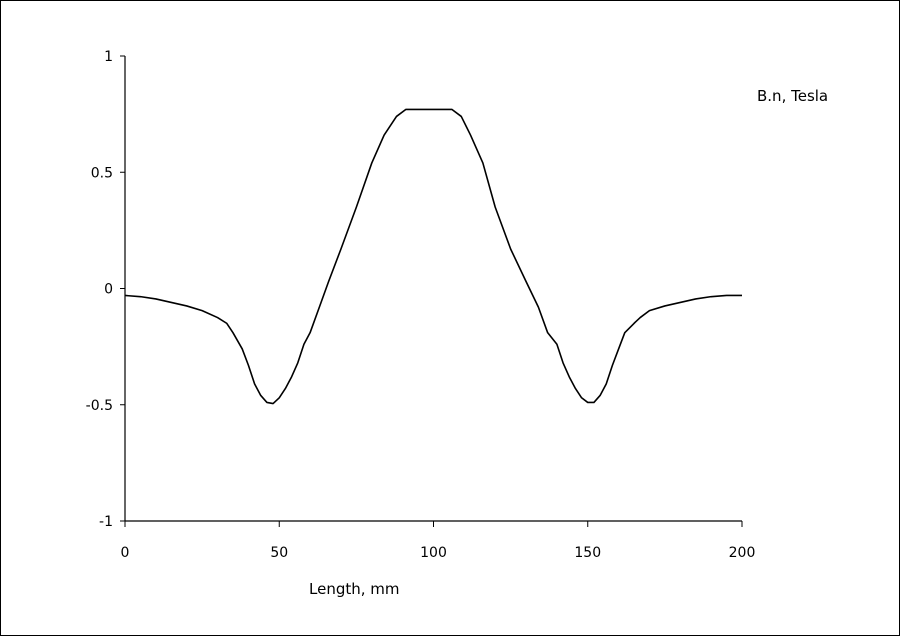 The image size is (900, 637). What do you see at coordinates (742, 553) in the screenshot?
I see `x-tick-label: 200` at bounding box center [742, 553].